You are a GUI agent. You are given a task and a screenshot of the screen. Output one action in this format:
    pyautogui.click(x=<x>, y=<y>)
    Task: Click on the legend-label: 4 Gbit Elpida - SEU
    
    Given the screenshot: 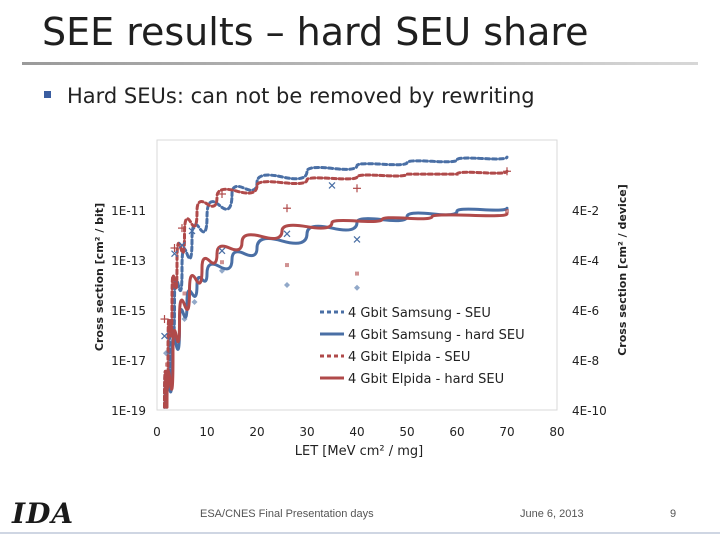 What is the action you would take?
    pyautogui.click(x=409, y=357)
    